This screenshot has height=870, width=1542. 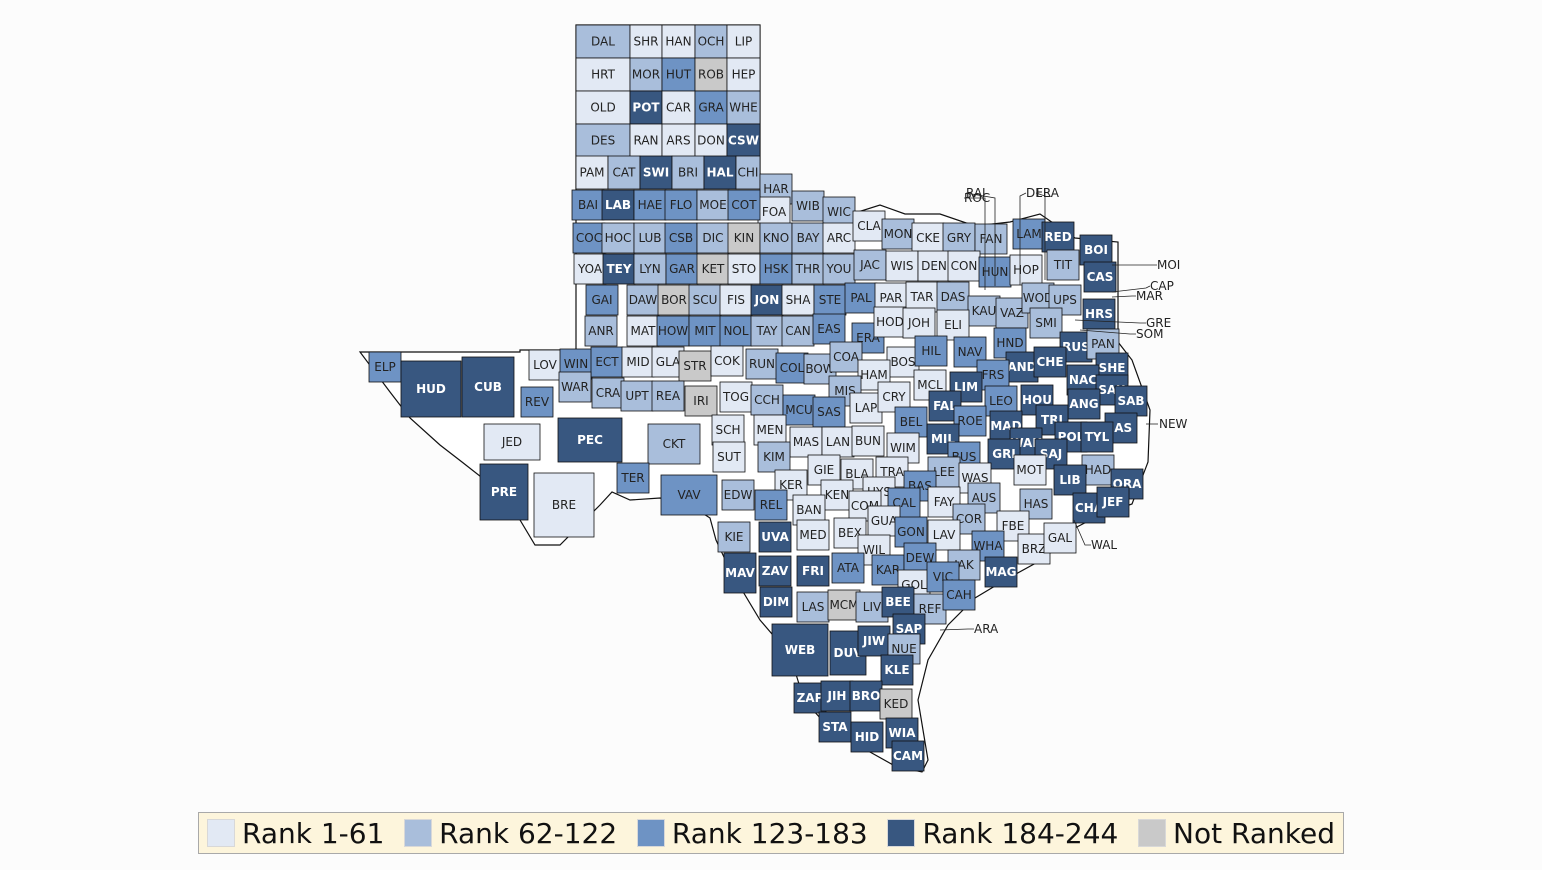 What do you see at coordinates (588, 205) in the screenshot?
I see `county-bai: BAI` at bounding box center [588, 205].